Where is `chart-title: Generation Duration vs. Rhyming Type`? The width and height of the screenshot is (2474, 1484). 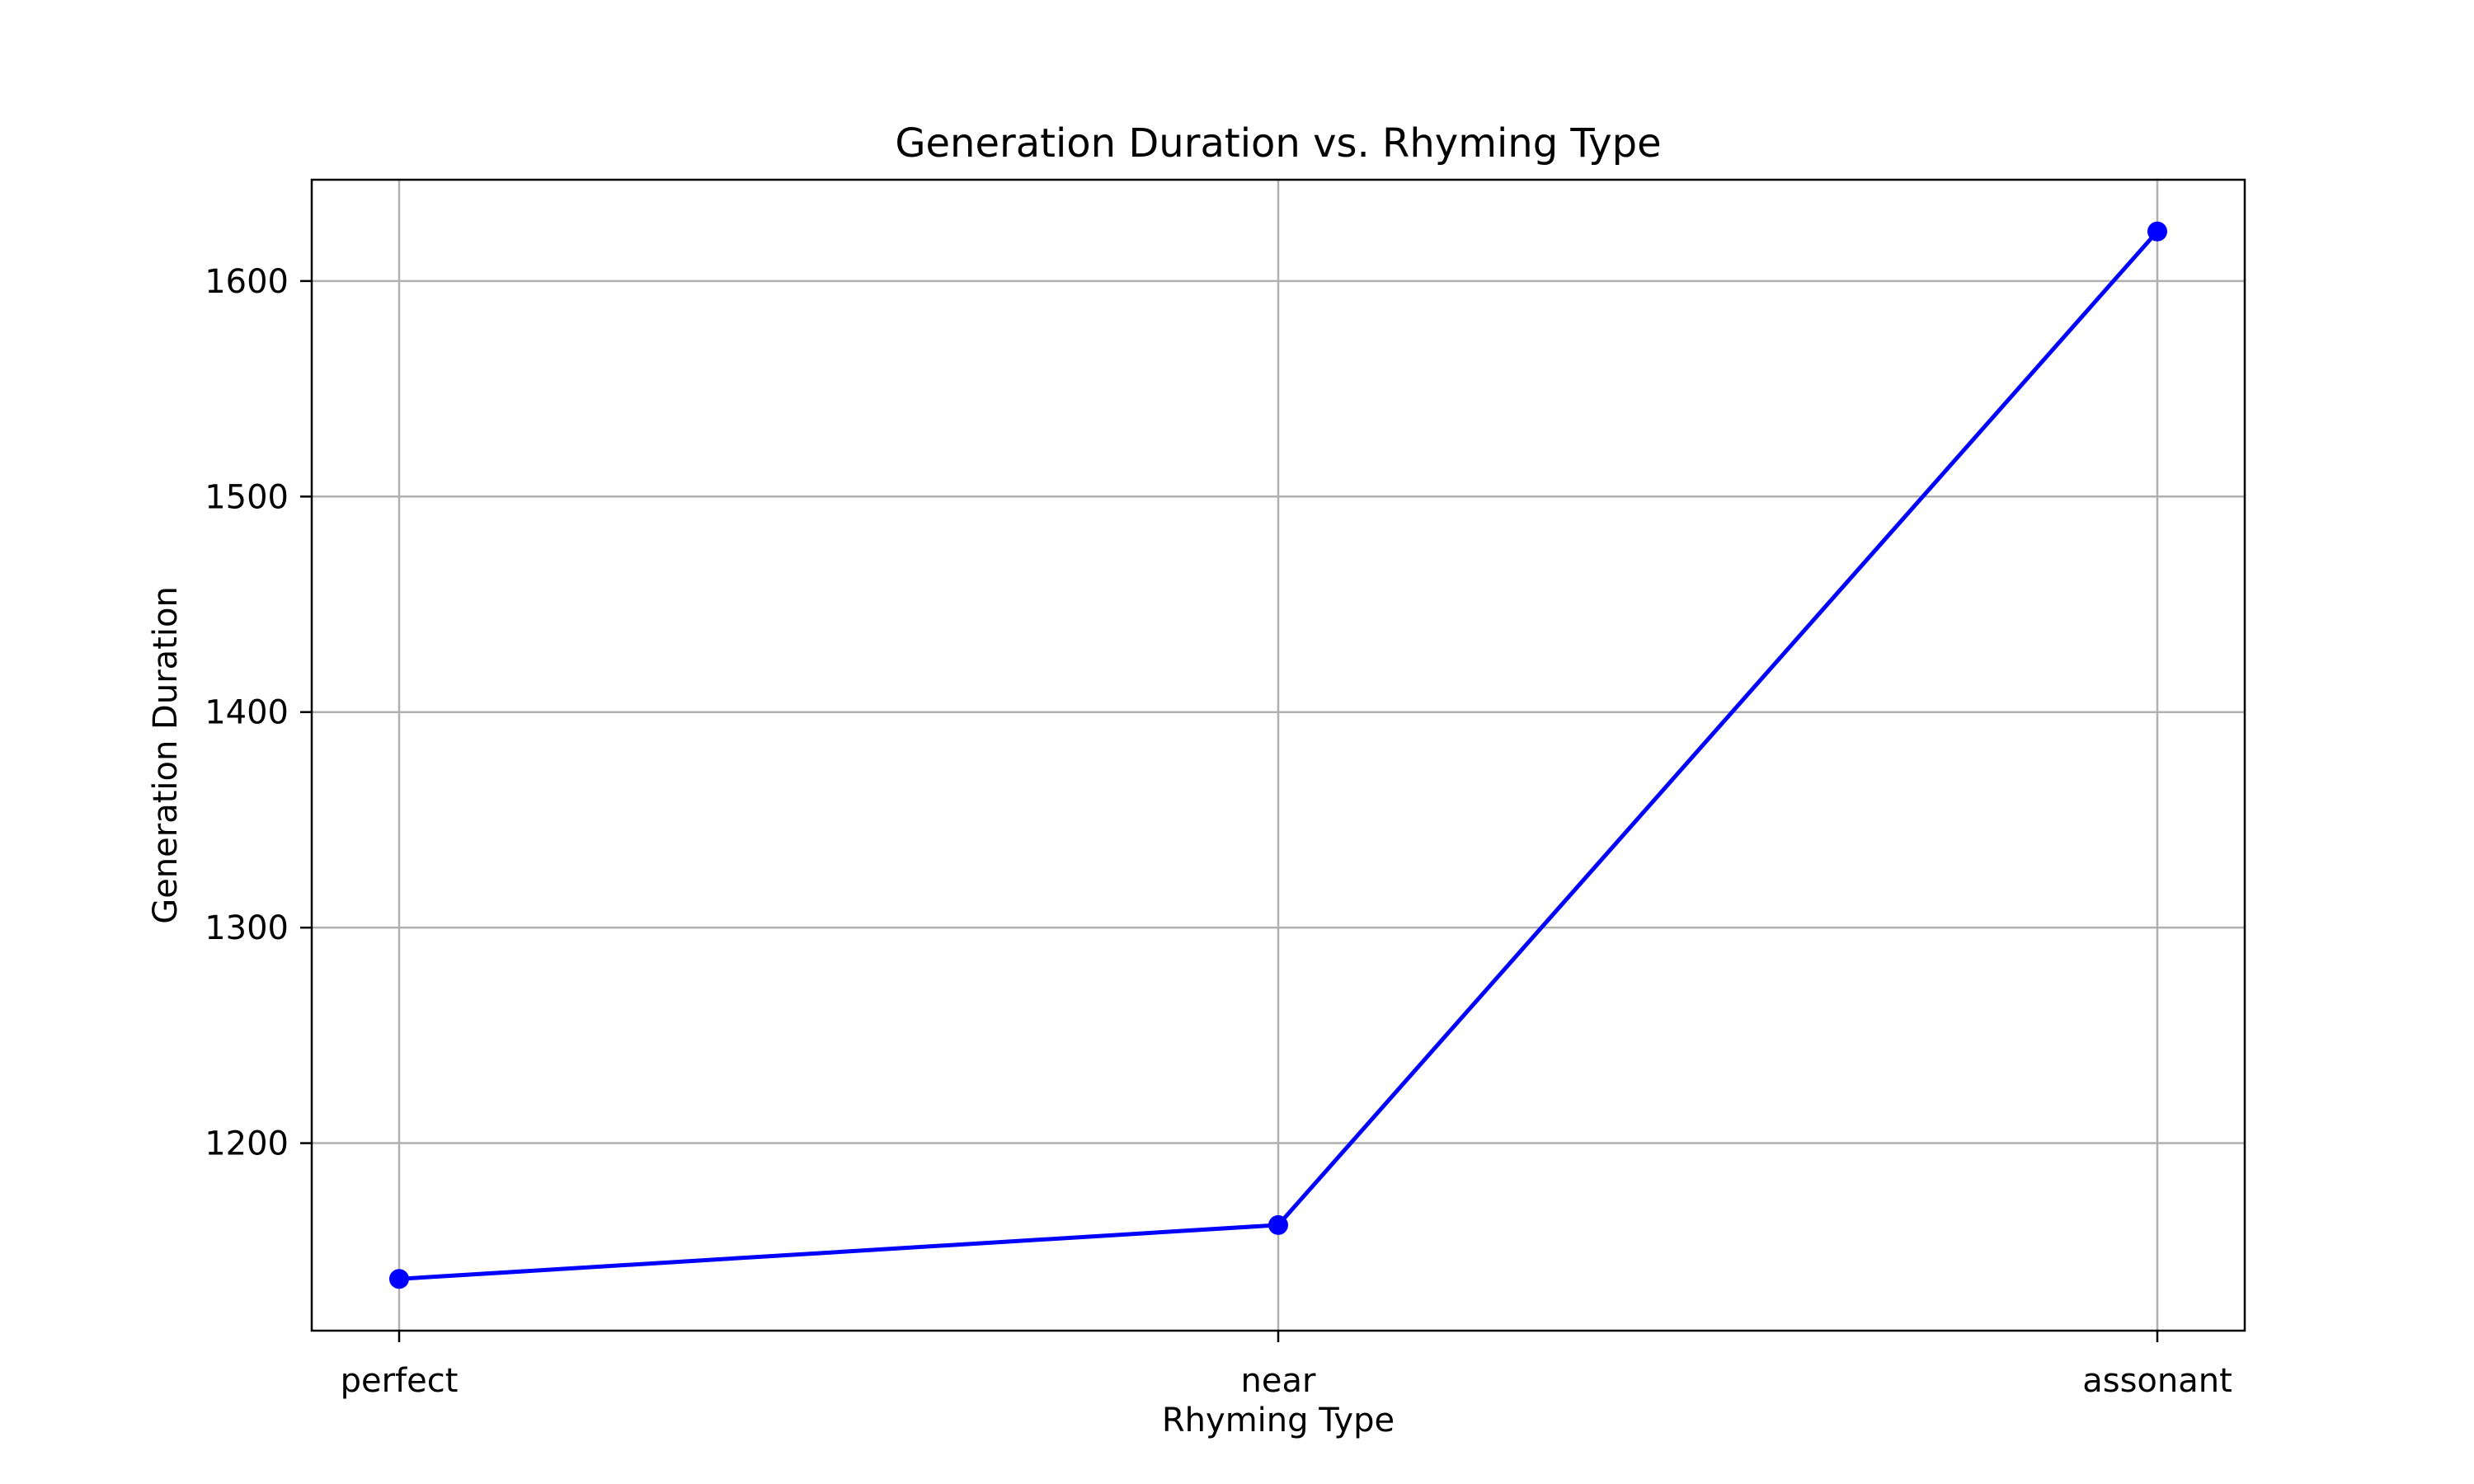
chart-title: Generation Duration vs. Rhyming Type is located at coordinates (1278, 143).